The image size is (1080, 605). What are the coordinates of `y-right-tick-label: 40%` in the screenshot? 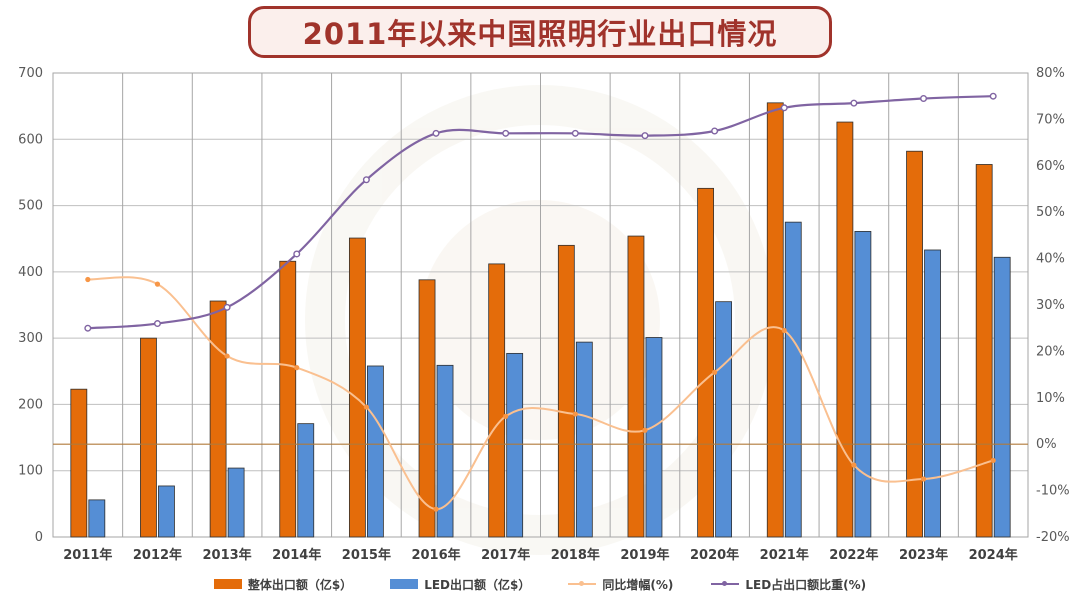 It's located at (1050, 259).